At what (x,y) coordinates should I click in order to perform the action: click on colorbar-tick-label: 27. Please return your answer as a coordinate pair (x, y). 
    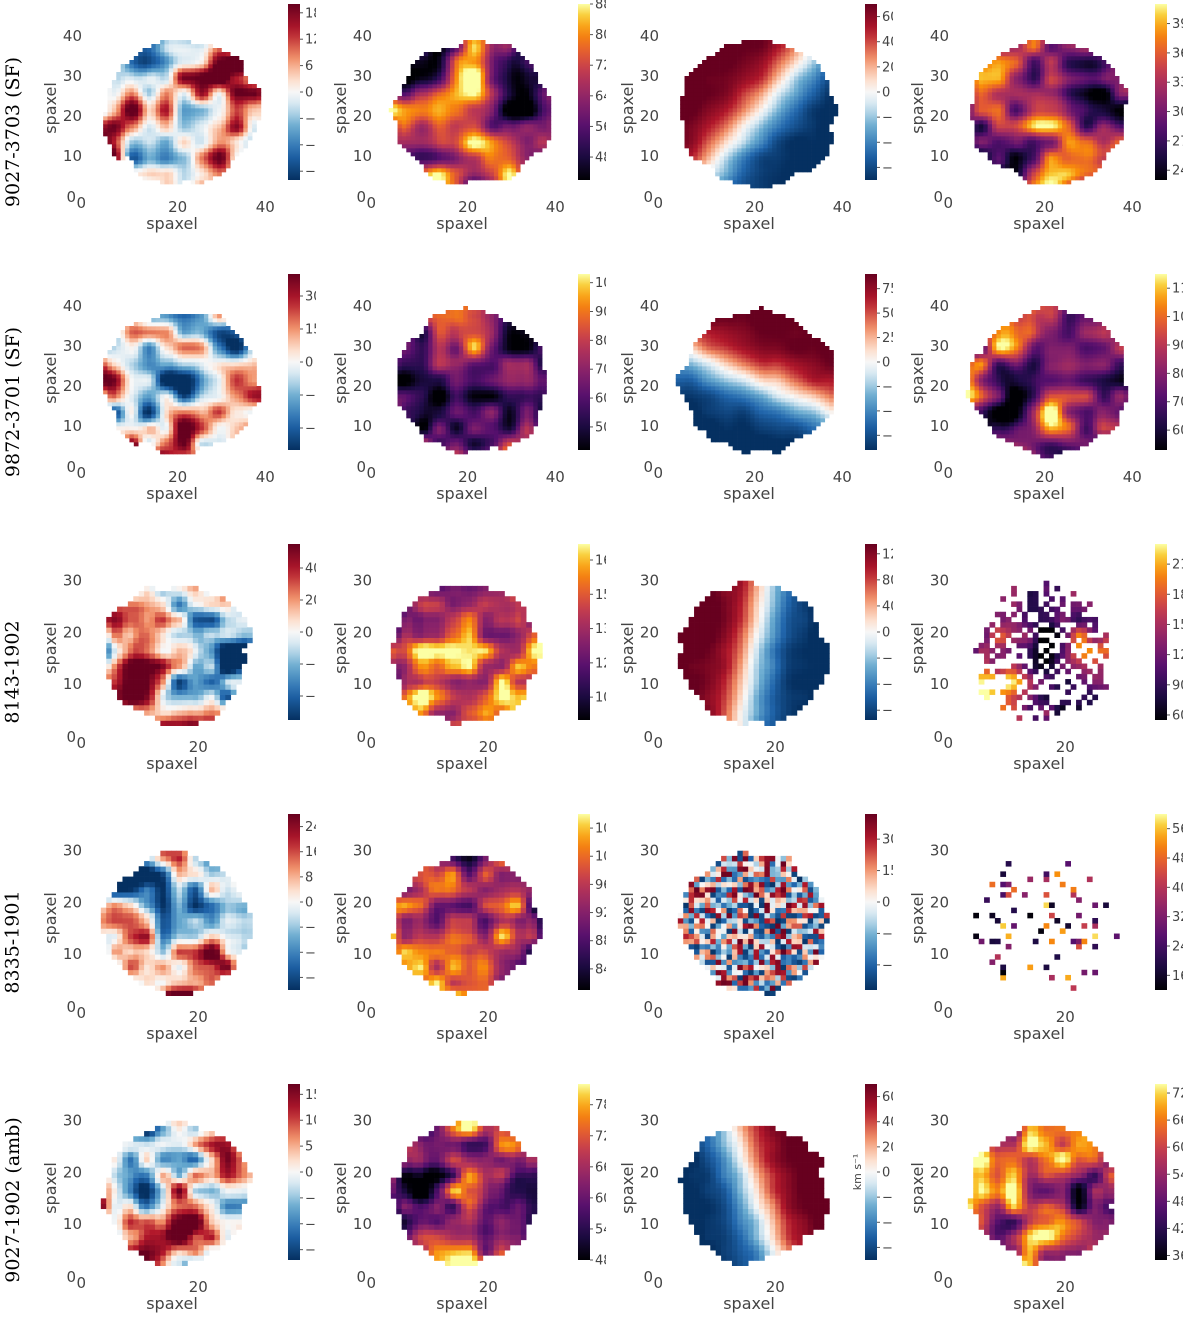
    Looking at the image, I should click on (1177, 141).